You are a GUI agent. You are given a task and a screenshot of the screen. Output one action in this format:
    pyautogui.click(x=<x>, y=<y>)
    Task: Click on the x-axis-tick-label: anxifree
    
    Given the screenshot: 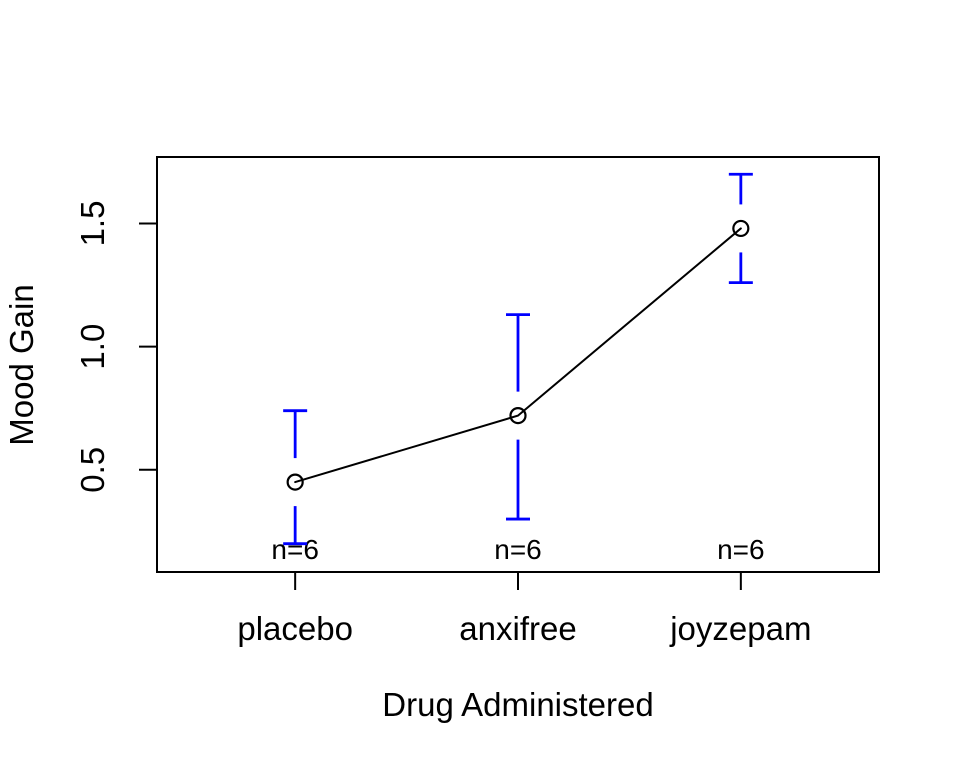 What is the action you would take?
    pyautogui.click(x=517, y=628)
    